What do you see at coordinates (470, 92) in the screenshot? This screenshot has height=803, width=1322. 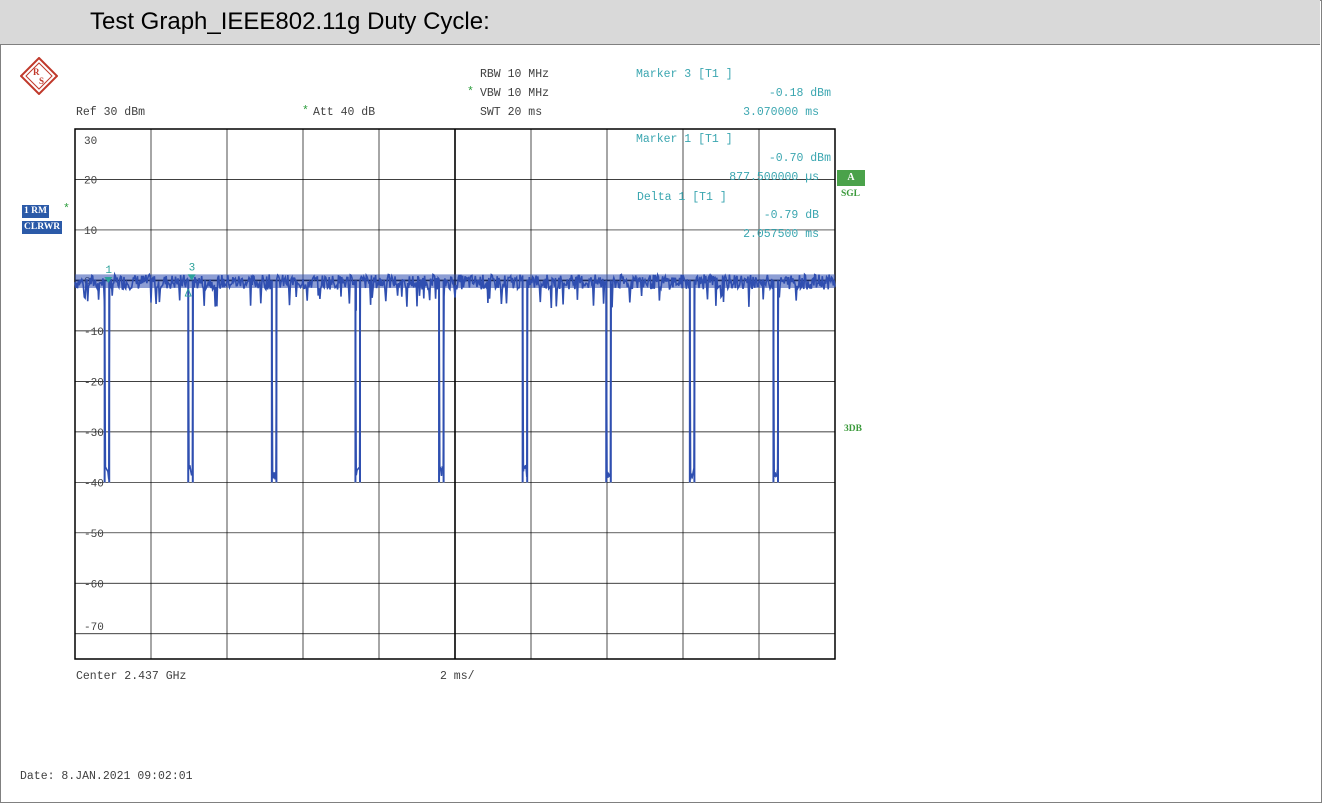 I see `vbw-star: *` at bounding box center [470, 92].